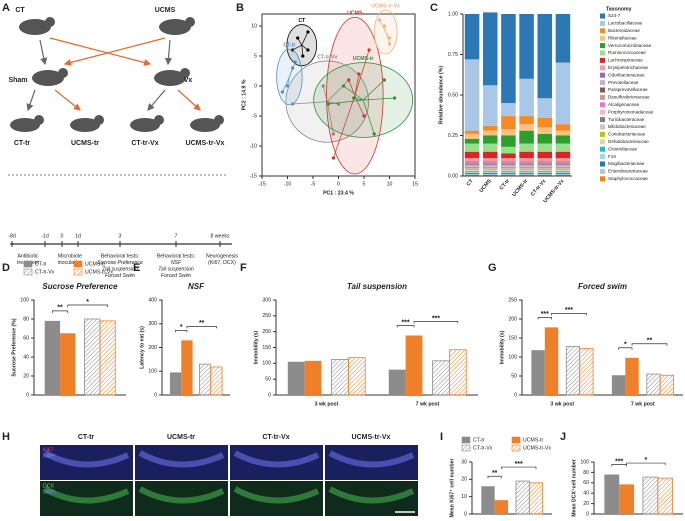 Image resolution: width=685 pixels, height=521 pixels. What do you see at coordinates (415, 184) in the screenshot?
I see `x-tick-label: 15` at bounding box center [415, 184].